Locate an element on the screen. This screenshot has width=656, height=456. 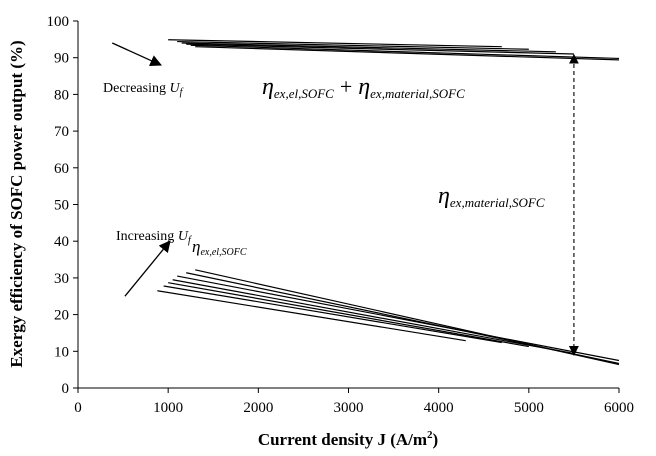
x-tick-label: 1000 is located at coordinates (168, 408).